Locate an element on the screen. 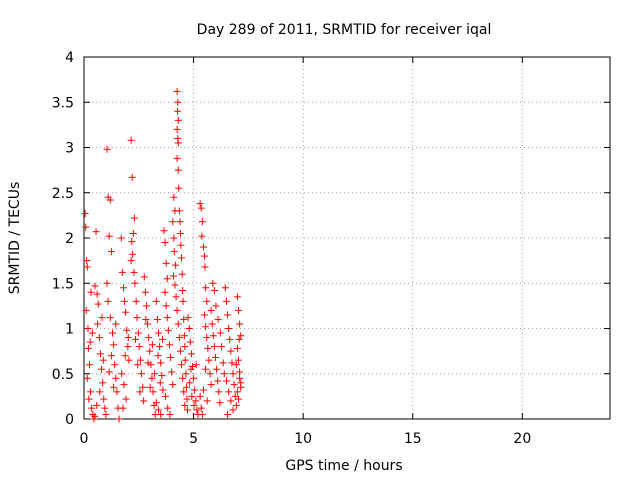  x-tick-label: 20 is located at coordinates (522, 439).